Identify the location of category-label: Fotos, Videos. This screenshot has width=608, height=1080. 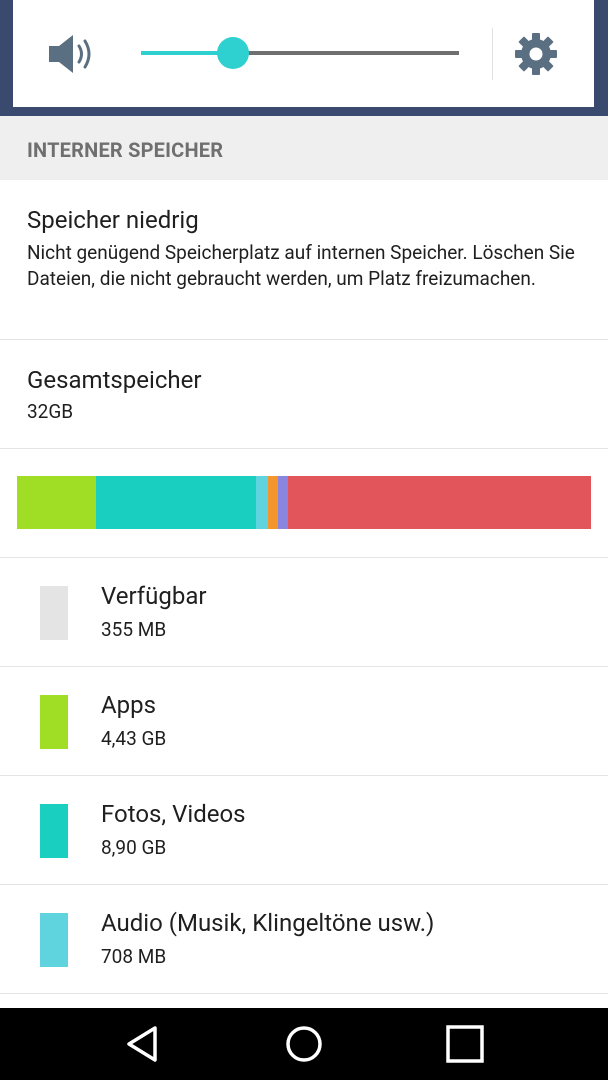
(173, 814).